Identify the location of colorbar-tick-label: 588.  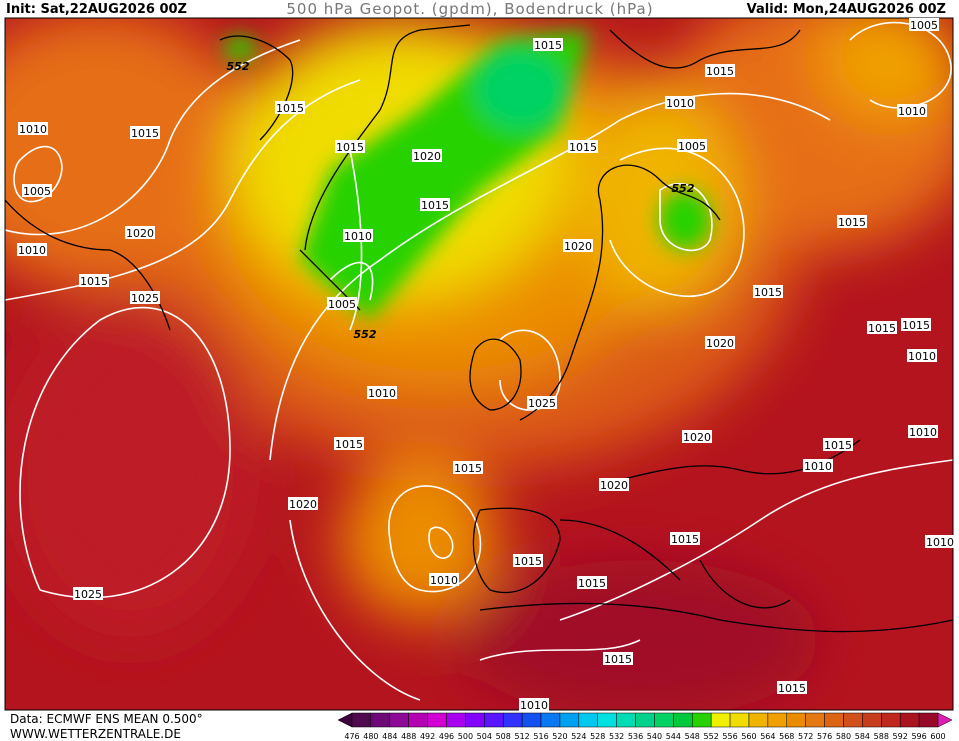
(881, 736).